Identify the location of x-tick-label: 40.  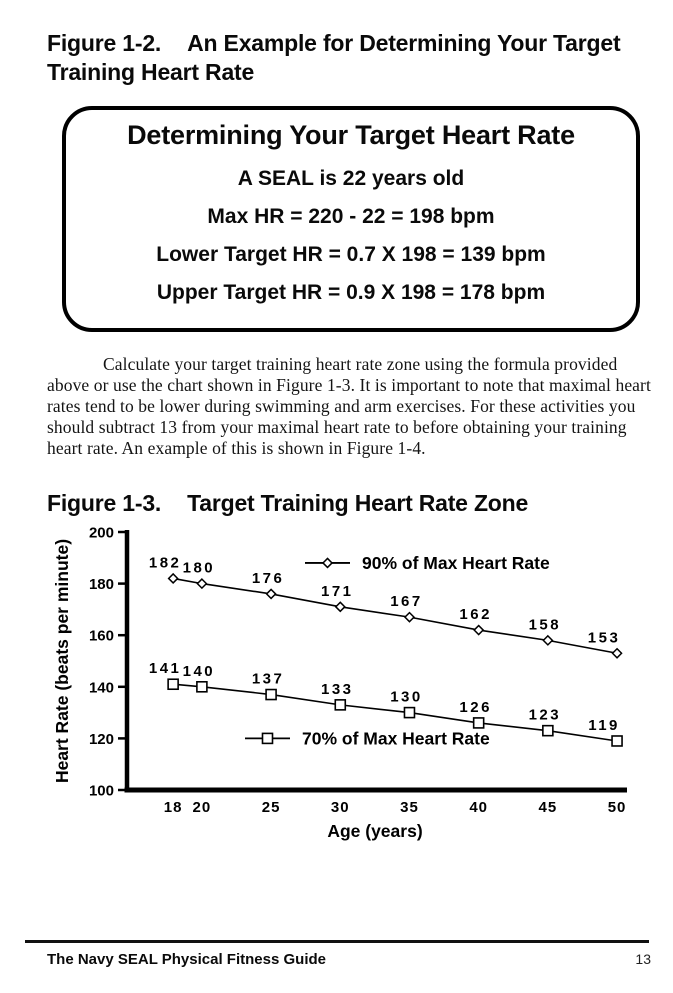
(478, 807).